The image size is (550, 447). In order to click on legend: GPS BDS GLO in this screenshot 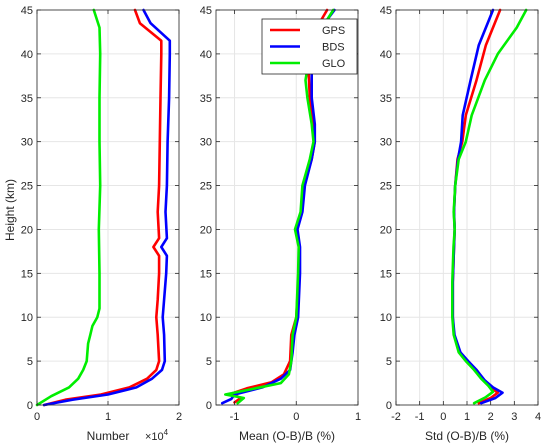, I will do `click(309, 46)`.